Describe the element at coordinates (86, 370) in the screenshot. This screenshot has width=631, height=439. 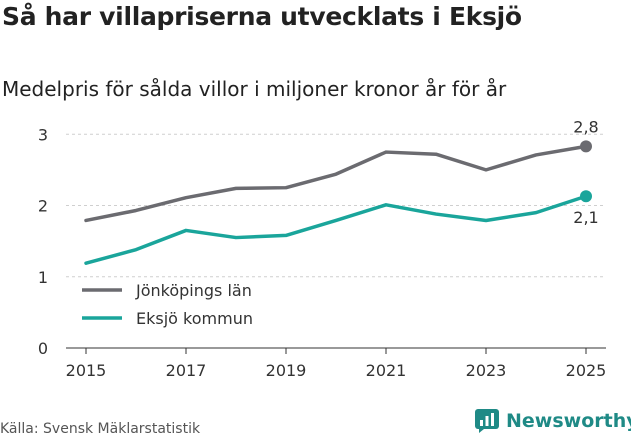
I see `x-tick-label: 2015` at that location.